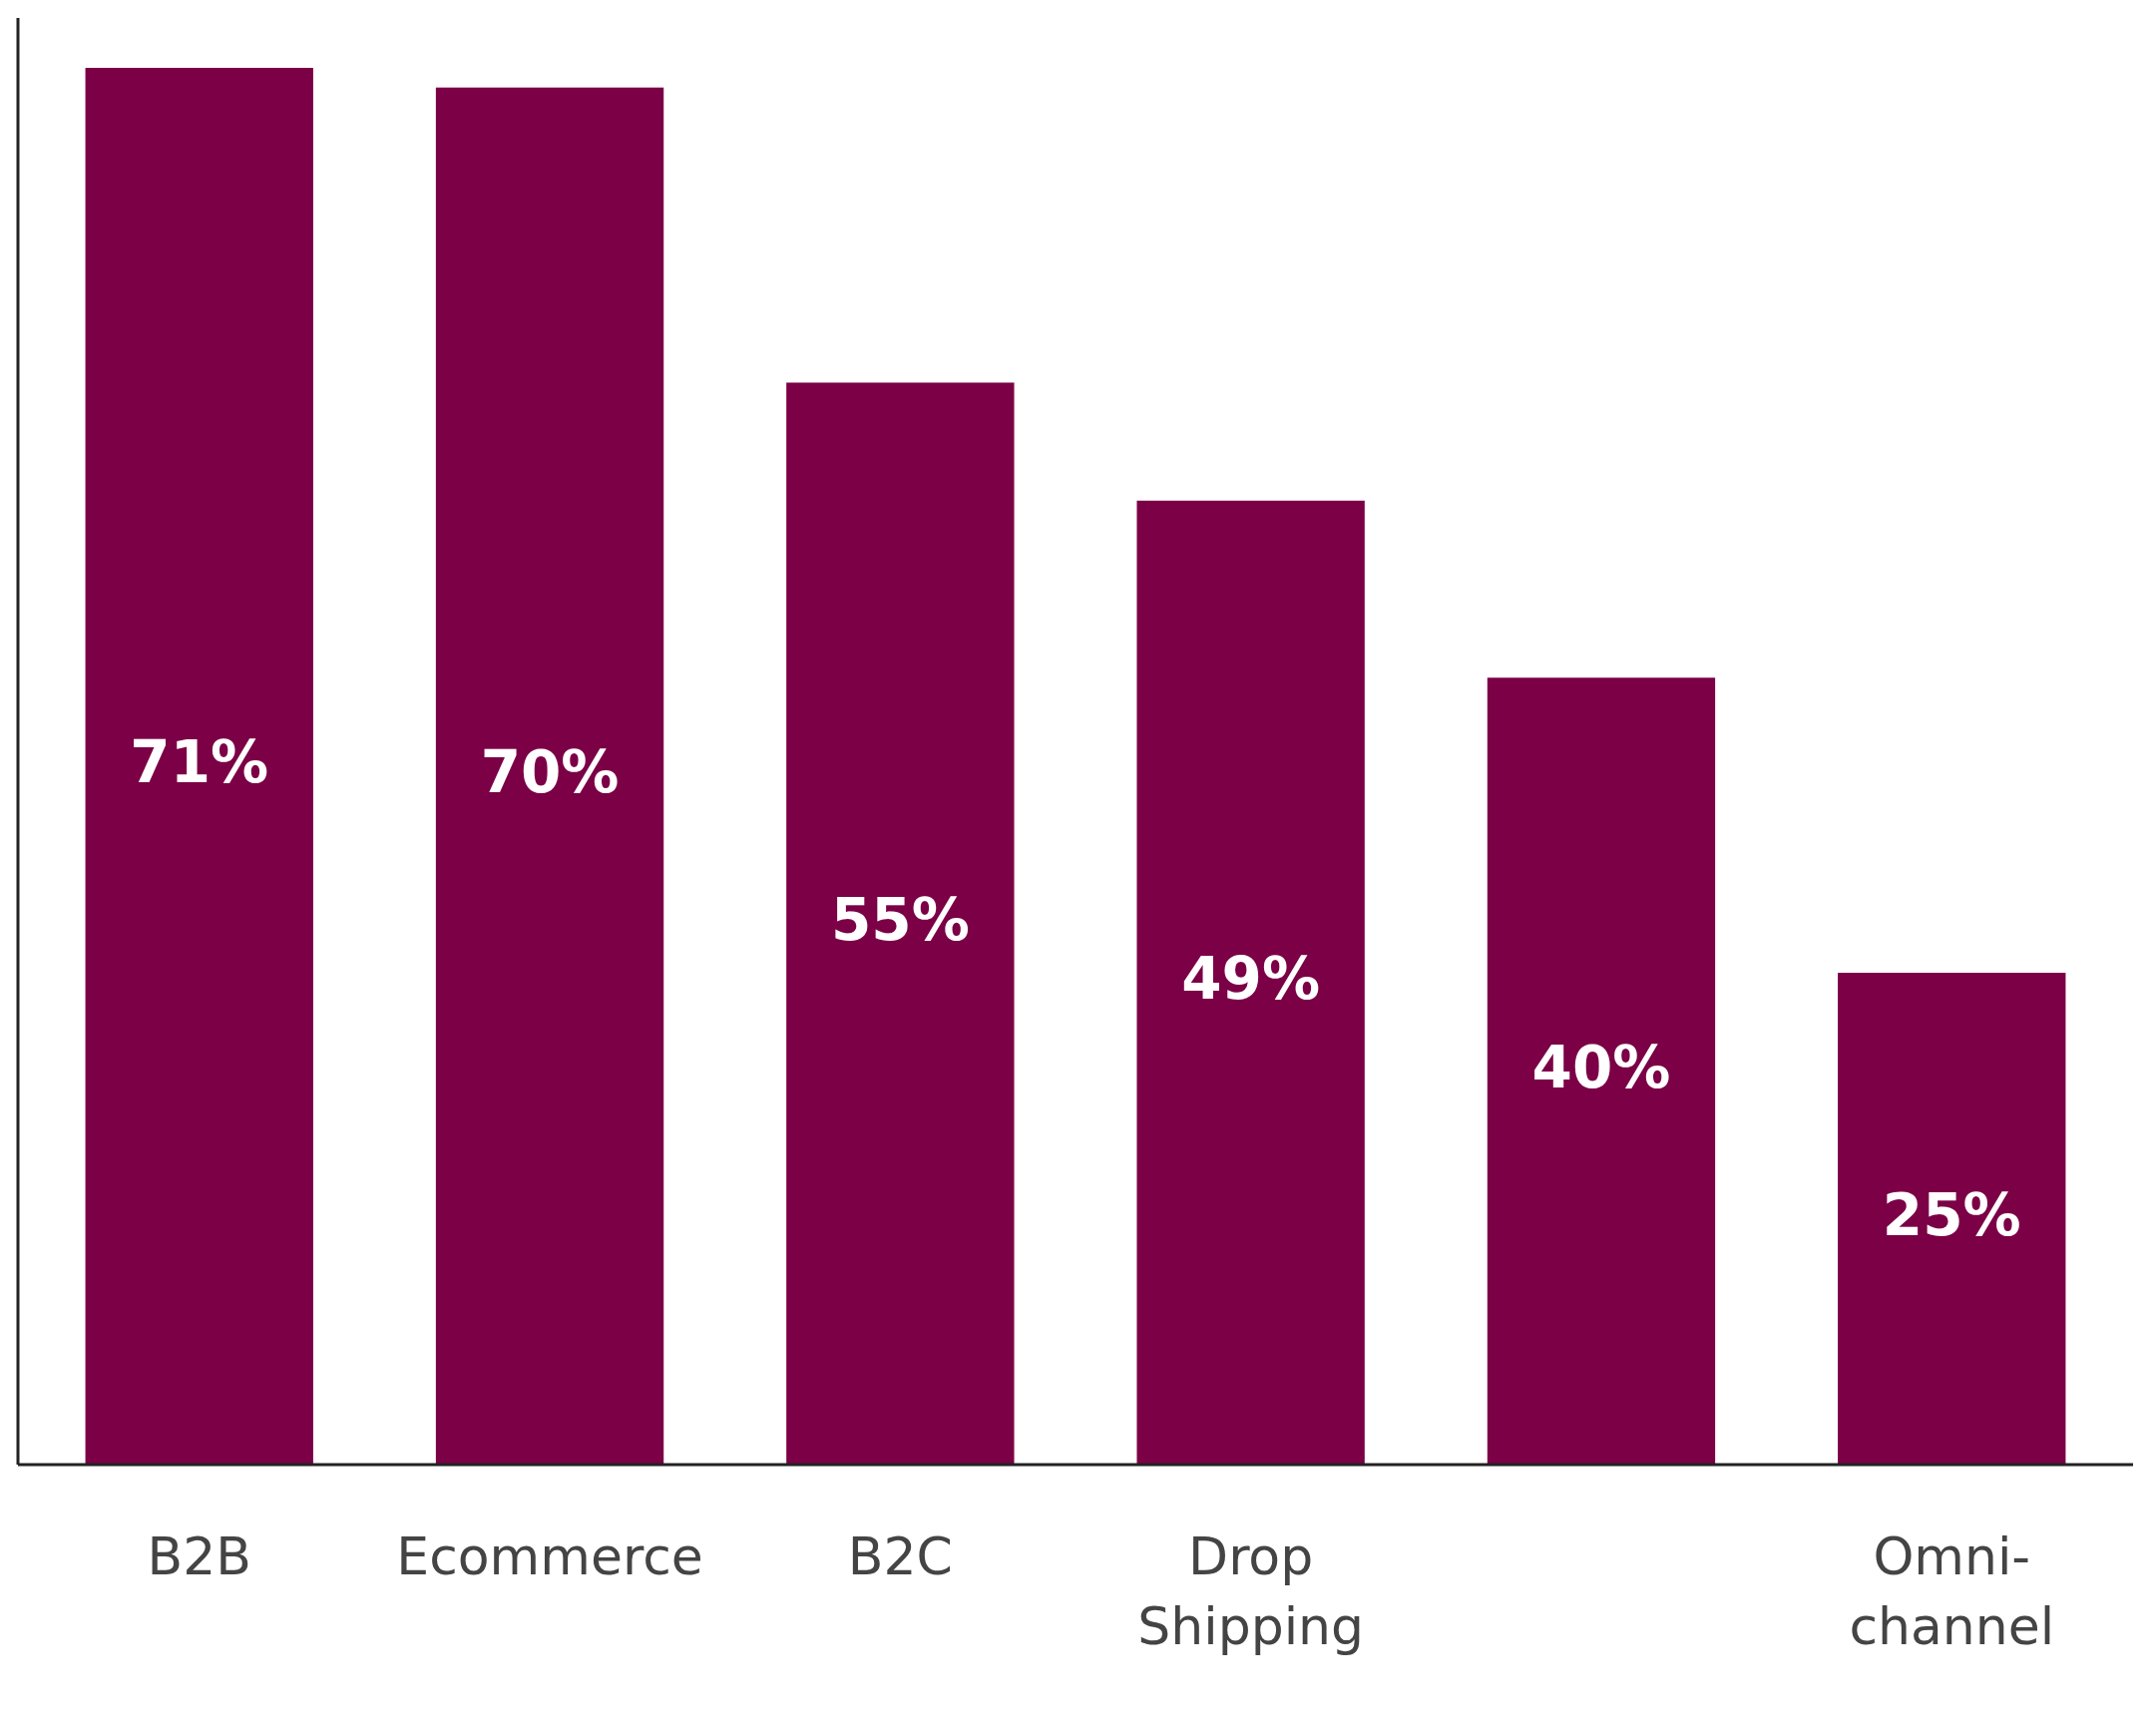 Image resolution: width=2156 pixels, height=1731 pixels. Describe the element at coordinates (1251, 1591) in the screenshot. I see `x-tick-label: Drop Shipping` at that location.